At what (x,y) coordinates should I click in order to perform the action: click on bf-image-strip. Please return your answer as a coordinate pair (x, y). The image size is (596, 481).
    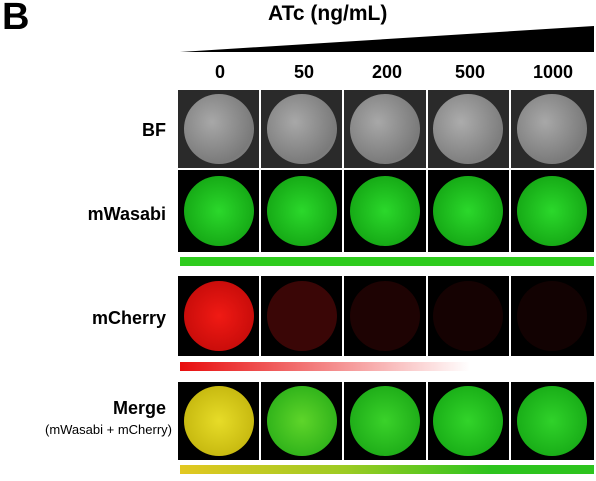
    Looking at the image, I should click on (386, 129).